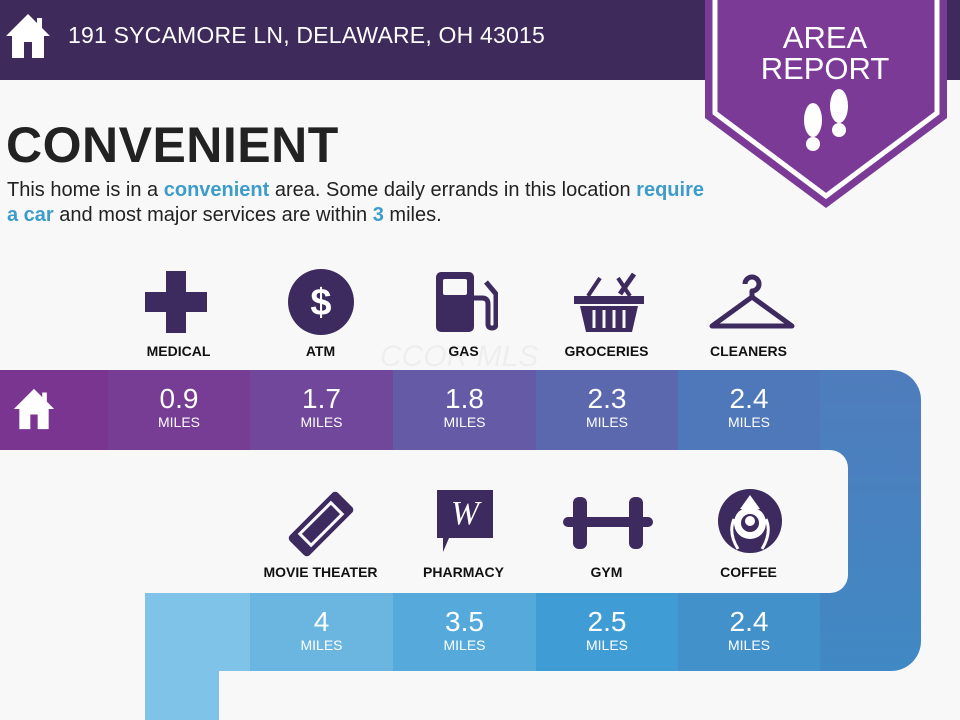  What do you see at coordinates (606, 572) in the screenshot?
I see `amenity-label: GYM` at bounding box center [606, 572].